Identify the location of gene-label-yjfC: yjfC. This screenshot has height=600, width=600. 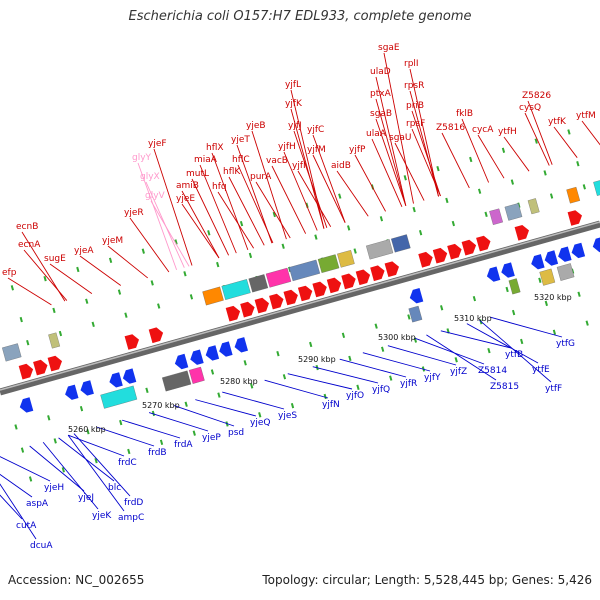
(315, 130).